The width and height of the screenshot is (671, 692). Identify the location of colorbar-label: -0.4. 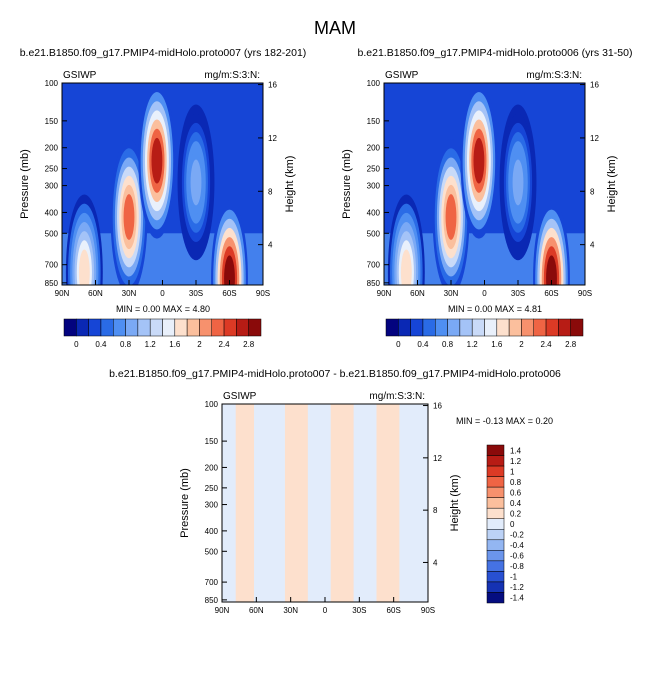
(517, 545).